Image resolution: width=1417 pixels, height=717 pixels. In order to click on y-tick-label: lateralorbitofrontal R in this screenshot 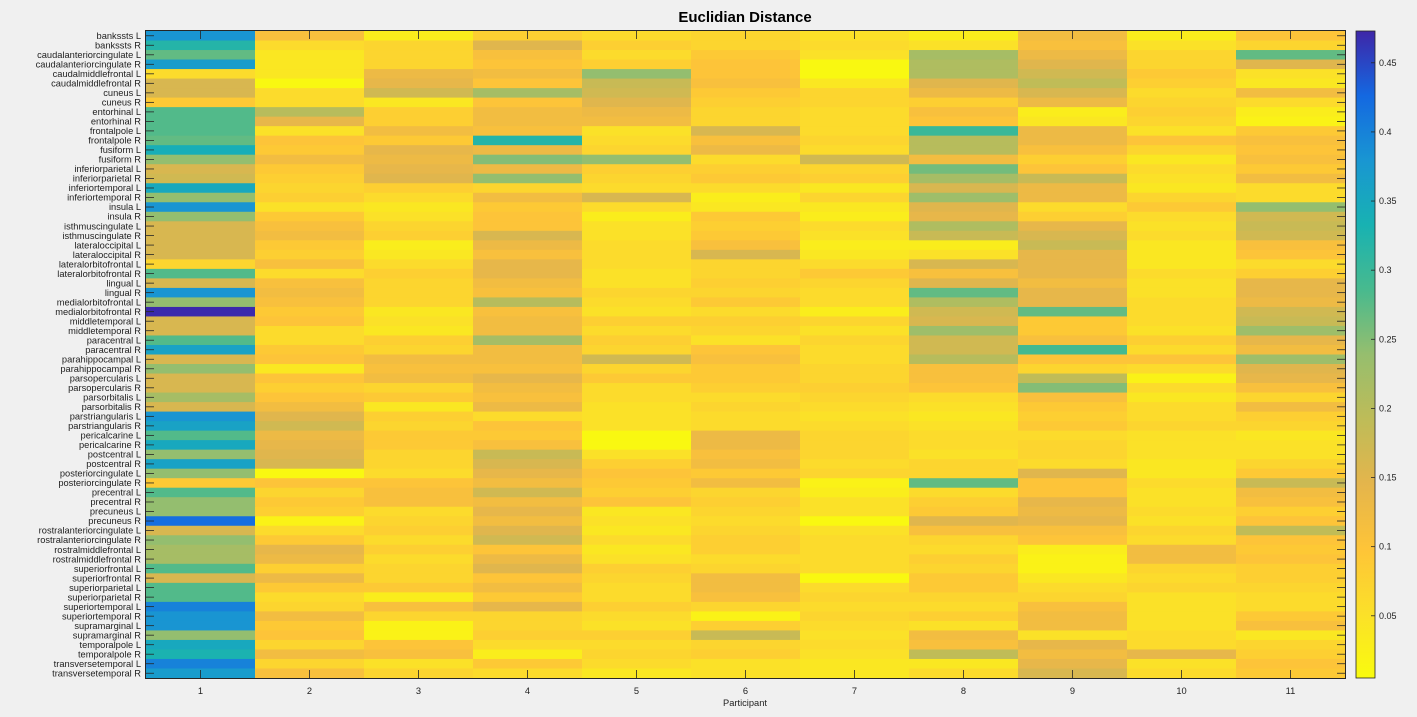, I will do `click(99, 274)`.